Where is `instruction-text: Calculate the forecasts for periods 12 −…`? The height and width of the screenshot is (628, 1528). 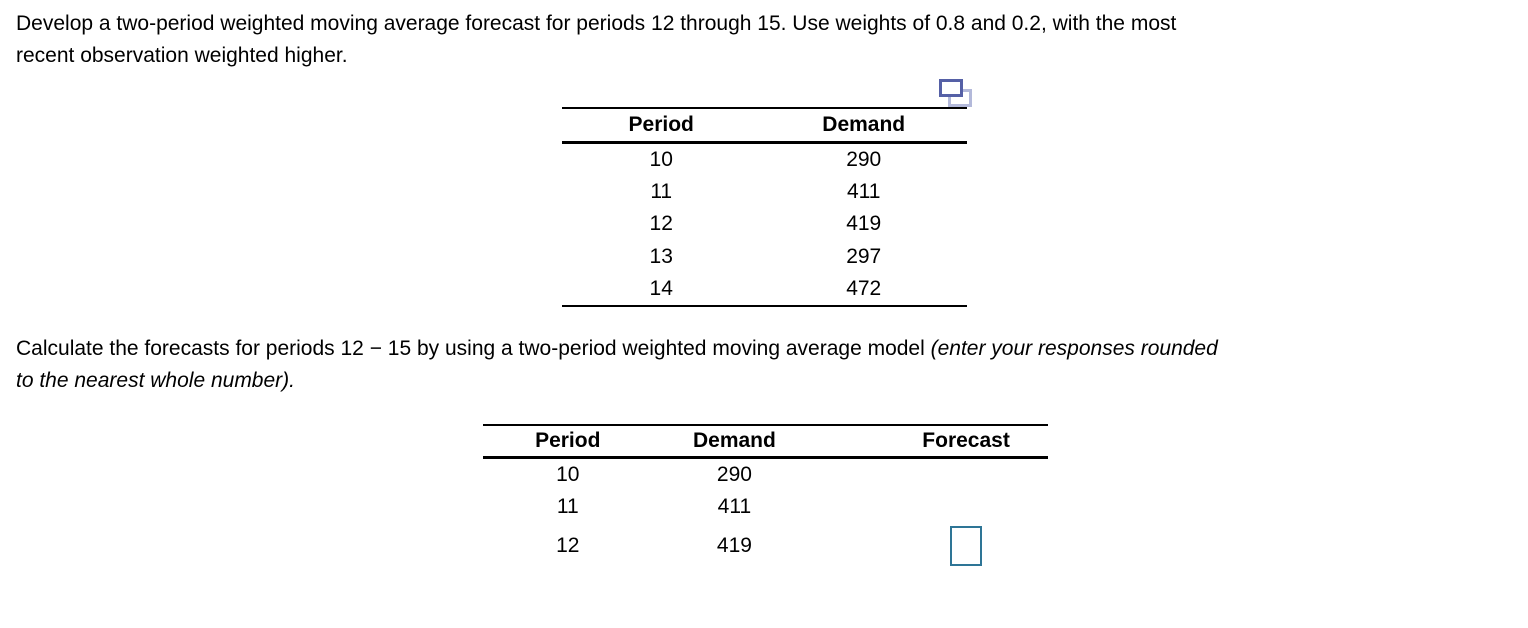 instruction-text: Calculate the forecasts for periods 12 −… is located at coordinates (617, 365).